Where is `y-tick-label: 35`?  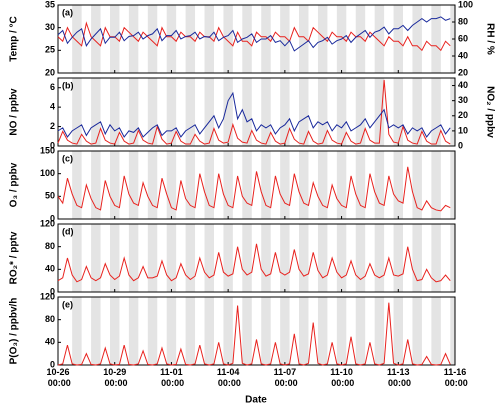
y-tick-label: 35 is located at coordinates (50, 4).